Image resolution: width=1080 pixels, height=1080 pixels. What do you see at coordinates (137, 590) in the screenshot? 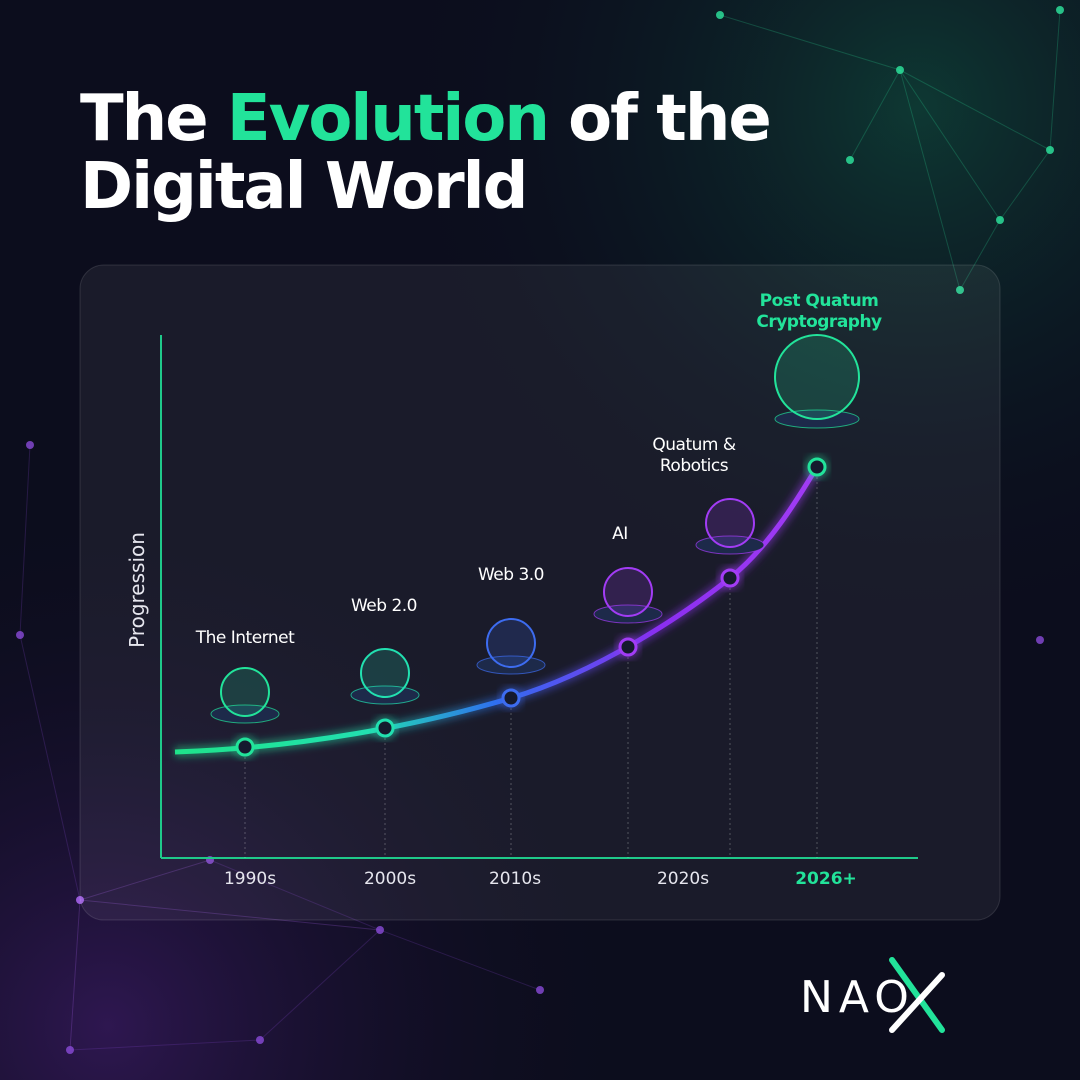
I see `y-axis-label: Progression` at bounding box center [137, 590].